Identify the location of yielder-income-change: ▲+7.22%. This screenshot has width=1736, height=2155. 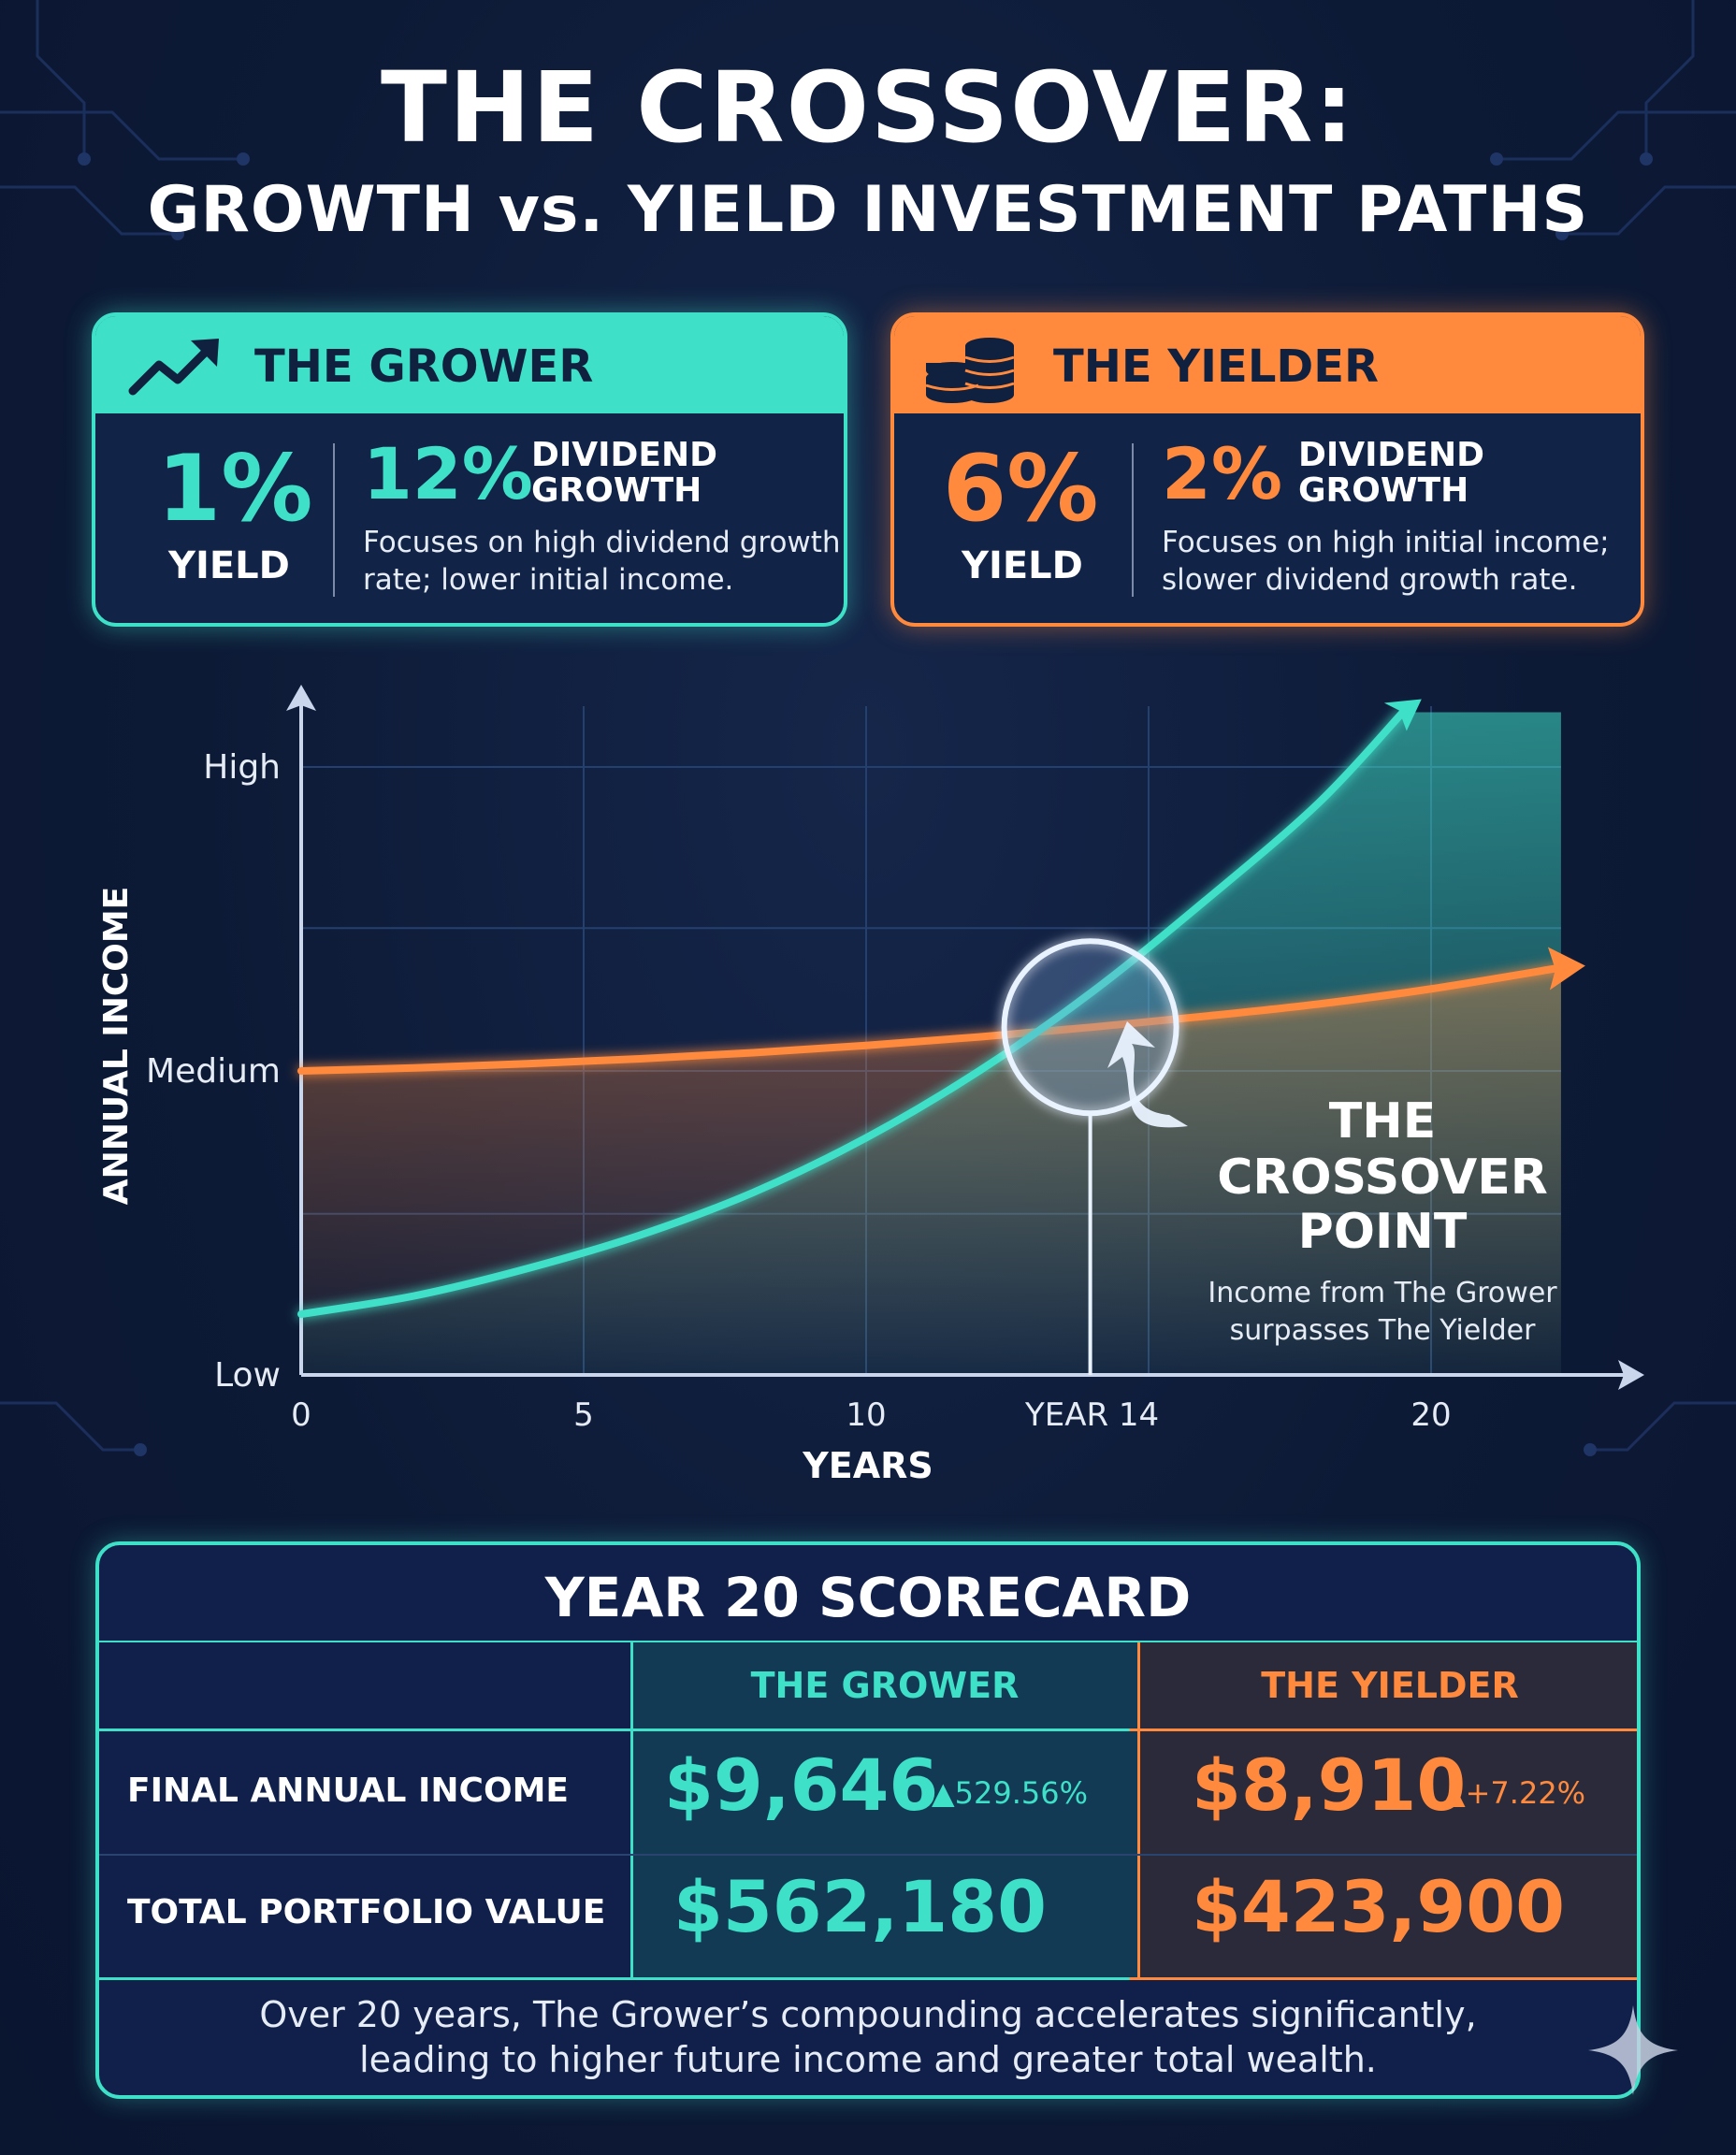
(1514, 1793).